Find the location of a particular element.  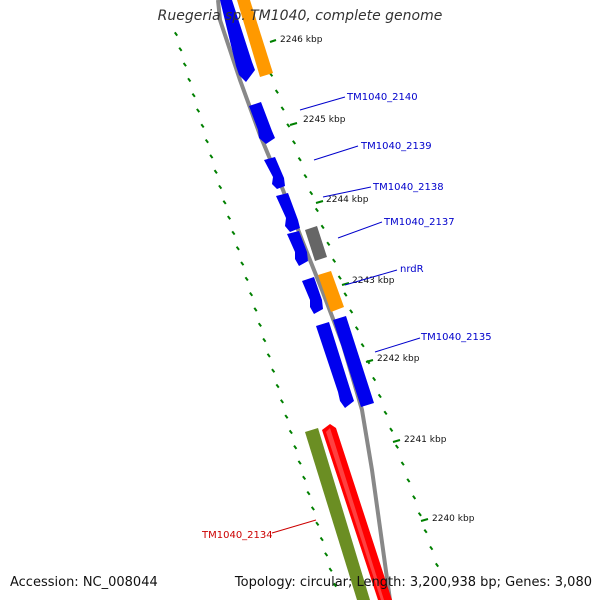

feature-cds-top-inner is located at coordinates (237, 41).